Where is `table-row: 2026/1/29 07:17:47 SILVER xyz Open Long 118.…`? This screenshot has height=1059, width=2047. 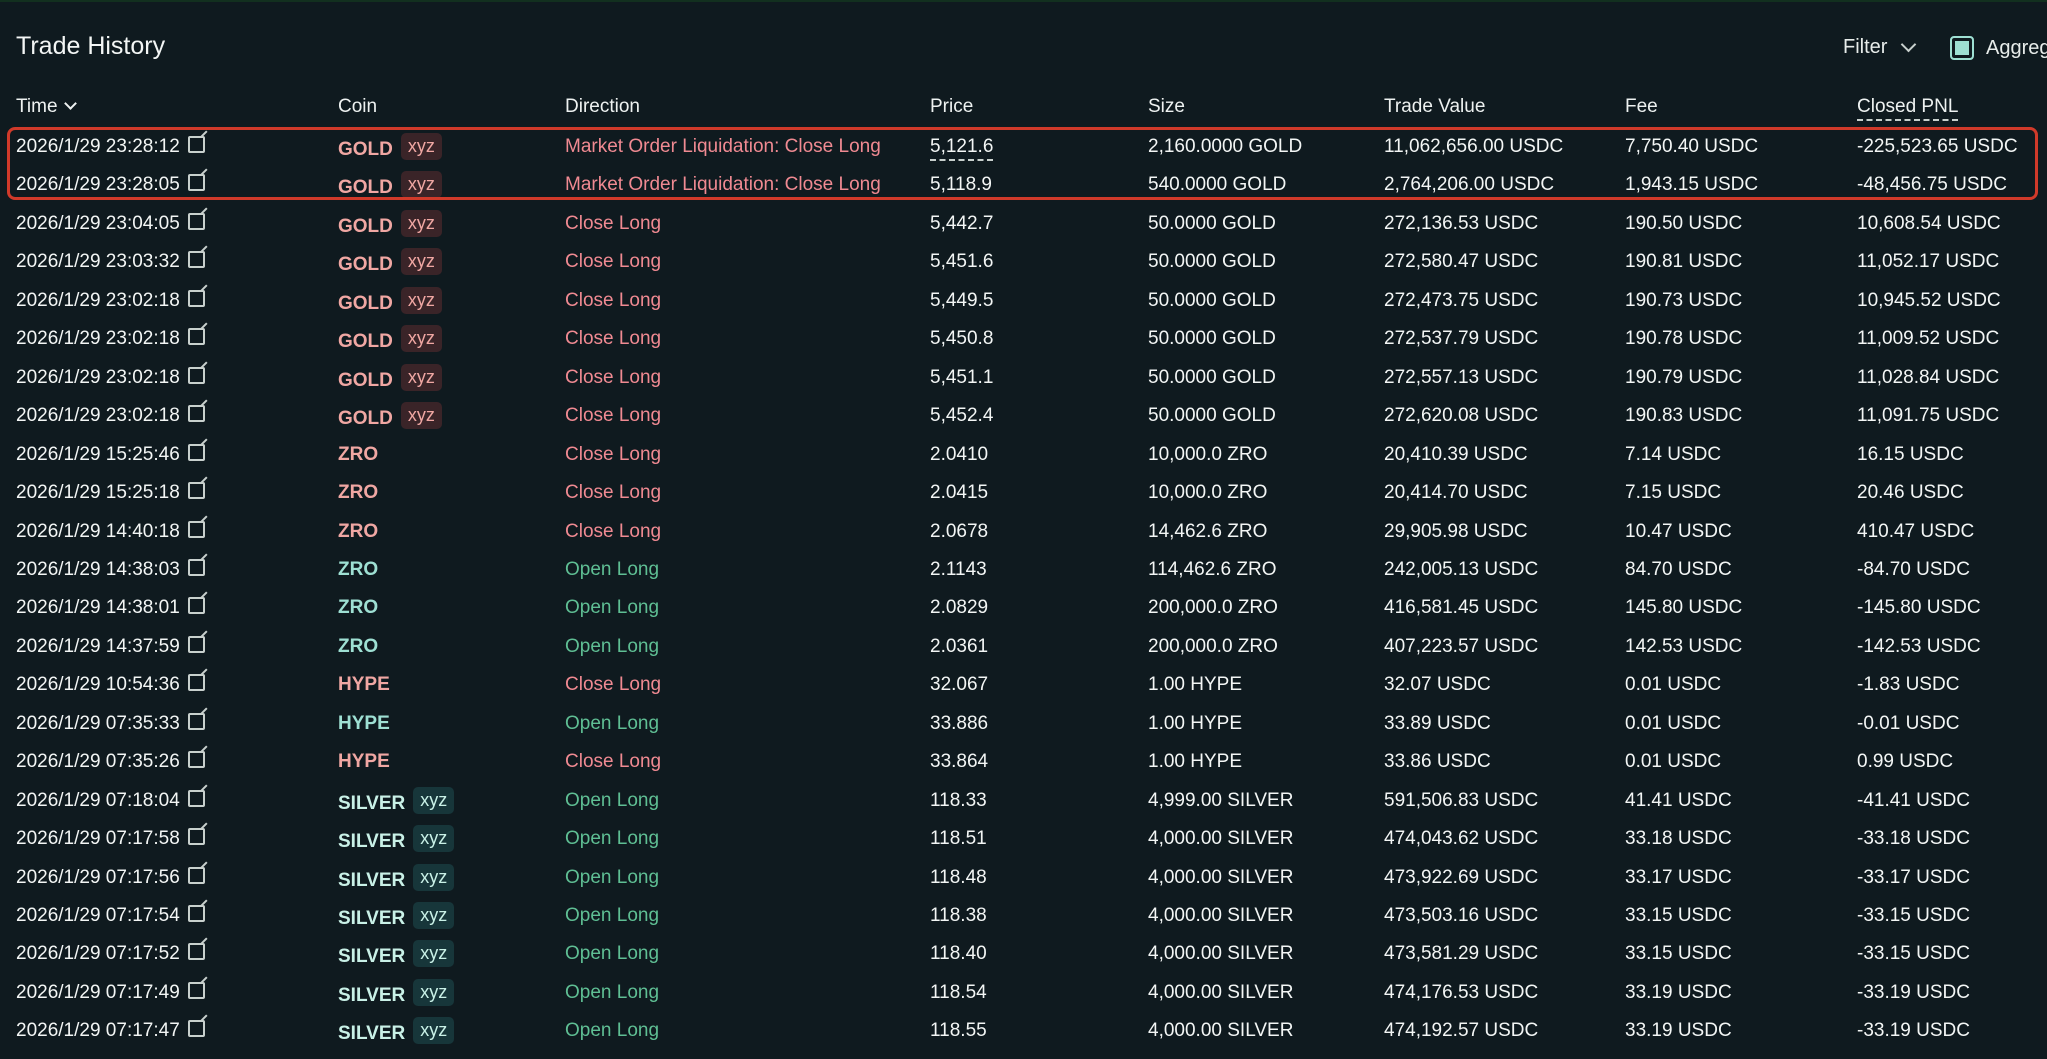 table-row: 2026/1/29 07:17:47 SILVER xyz Open Long 118.… is located at coordinates (1023, 1031).